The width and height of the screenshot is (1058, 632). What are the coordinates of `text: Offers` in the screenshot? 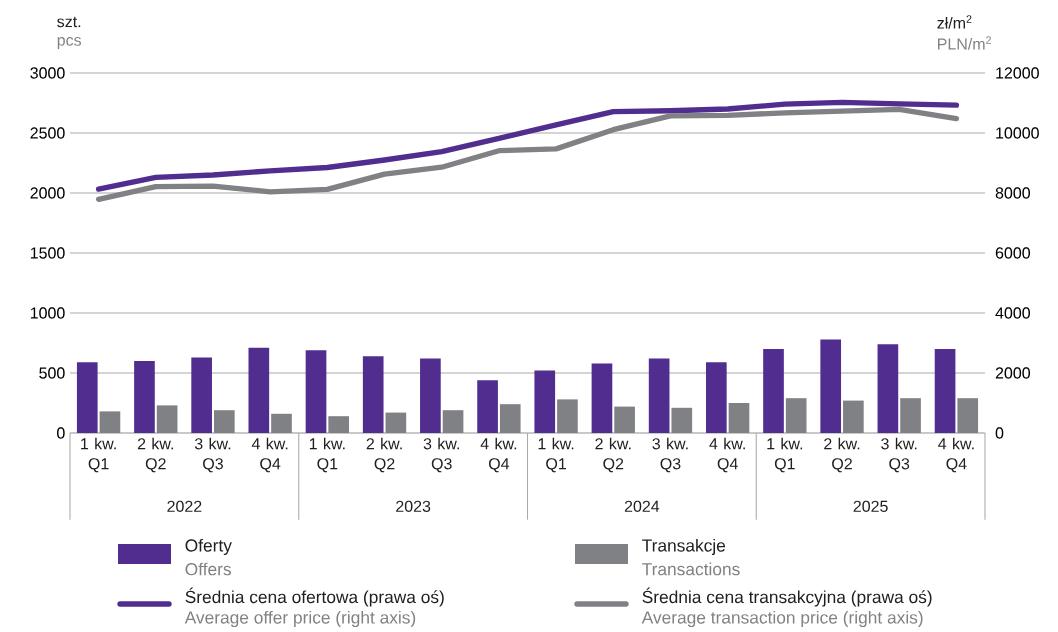 It's located at (208, 569).